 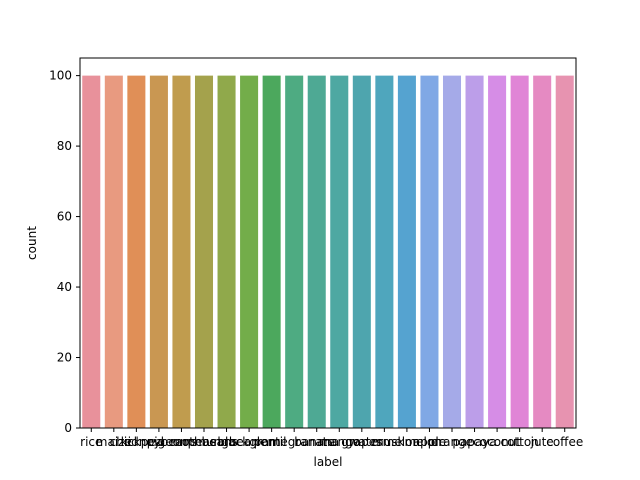 What do you see at coordinates (32, 243) in the screenshot?
I see `y-axis-label: count` at bounding box center [32, 243].